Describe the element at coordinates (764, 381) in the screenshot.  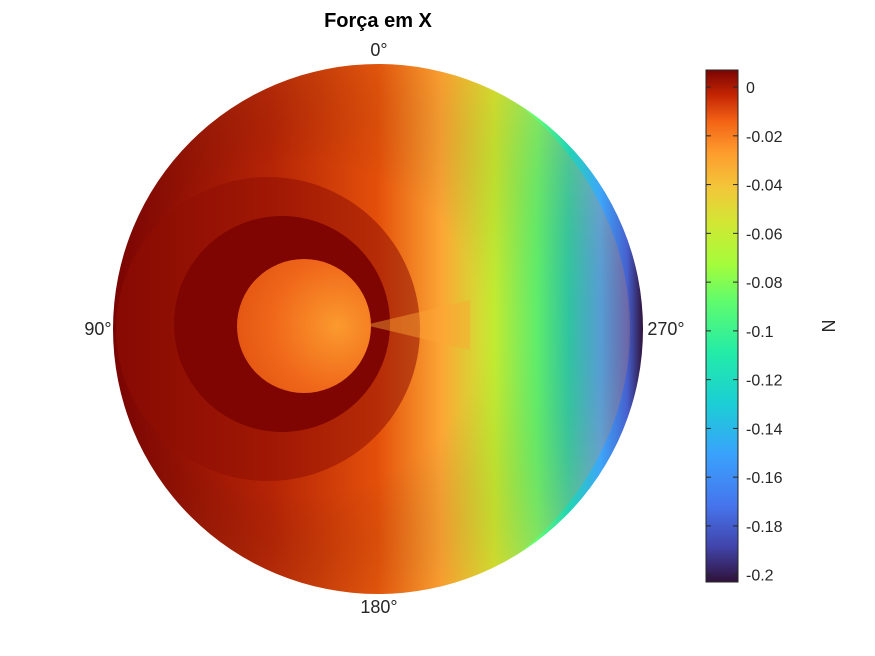
I see `colorbar-tick-label: -0.12` at that location.